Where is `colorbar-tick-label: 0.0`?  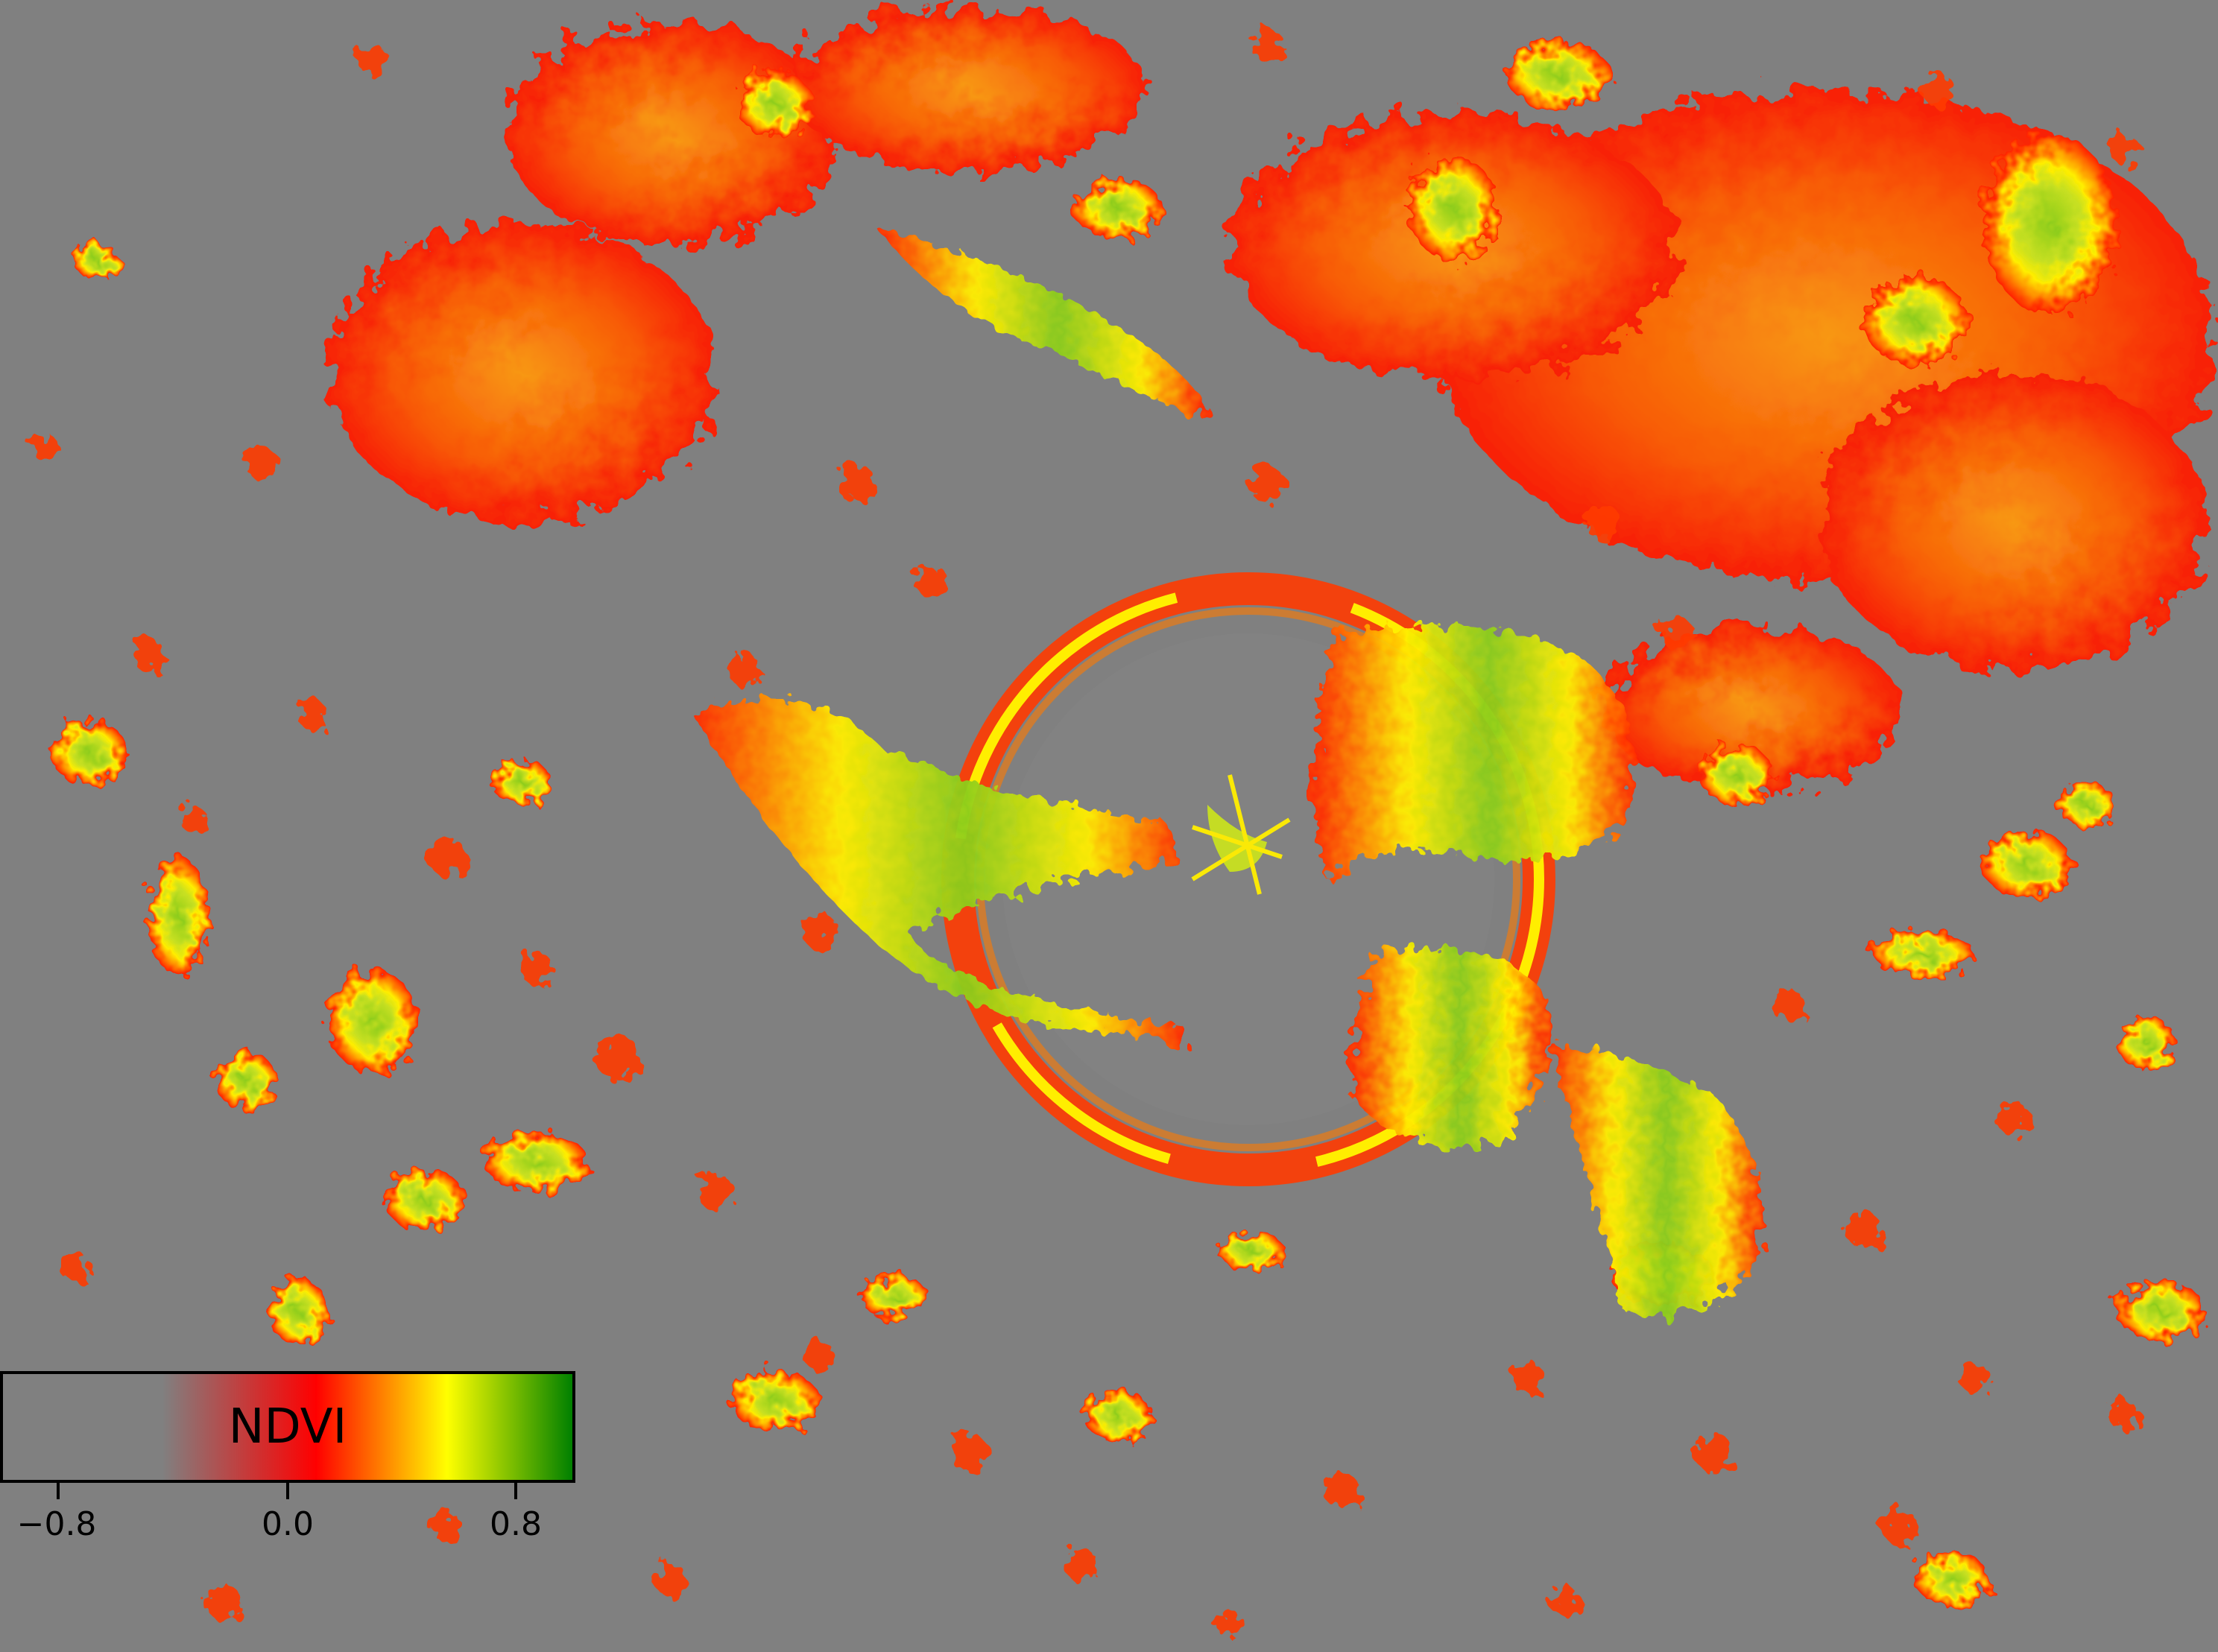
colorbar-tick-label: 0.0 is located at coordinates (288, 1524).